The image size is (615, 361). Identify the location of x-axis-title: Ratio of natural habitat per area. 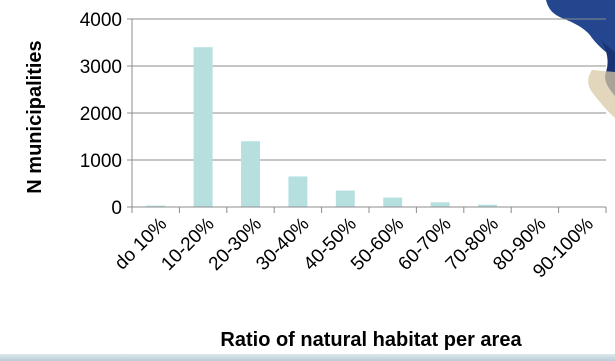
(371, 340).